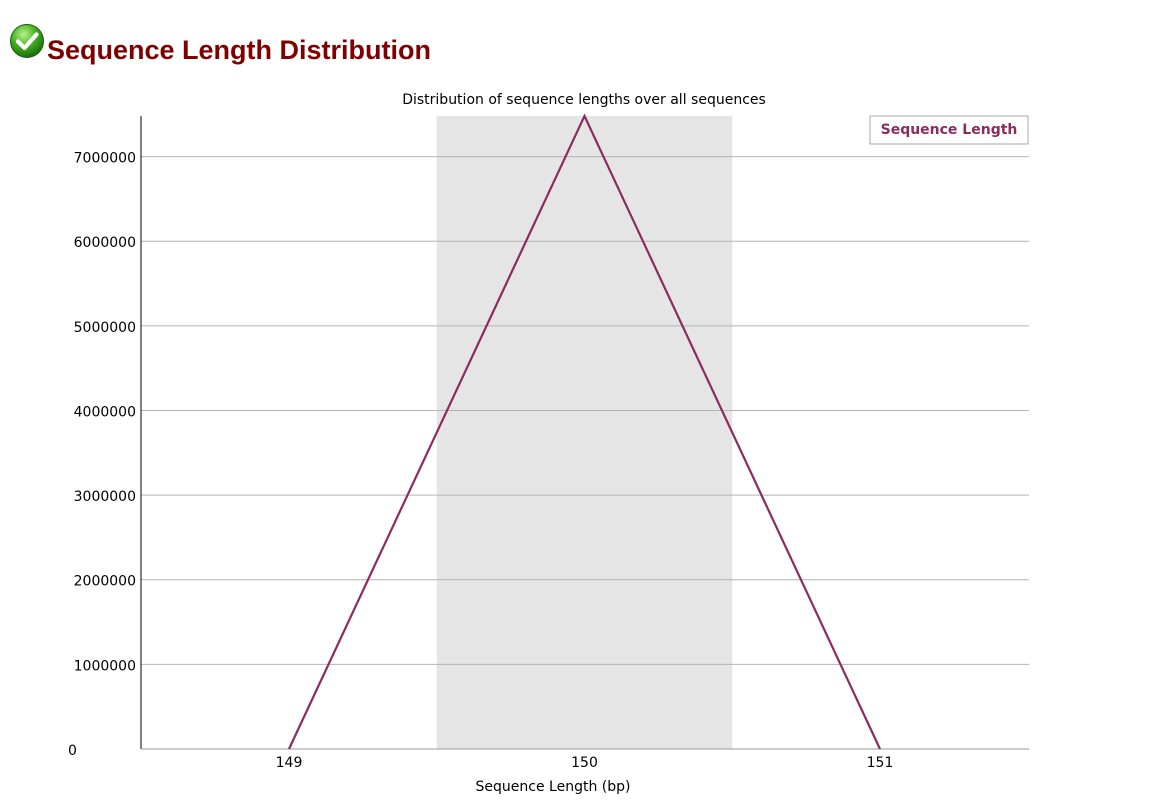 This screenshot has height=812, width=1151. Describe the element at coordinates (72, 751) in the screenshot. I see `y-tick-label: 0` at that location.